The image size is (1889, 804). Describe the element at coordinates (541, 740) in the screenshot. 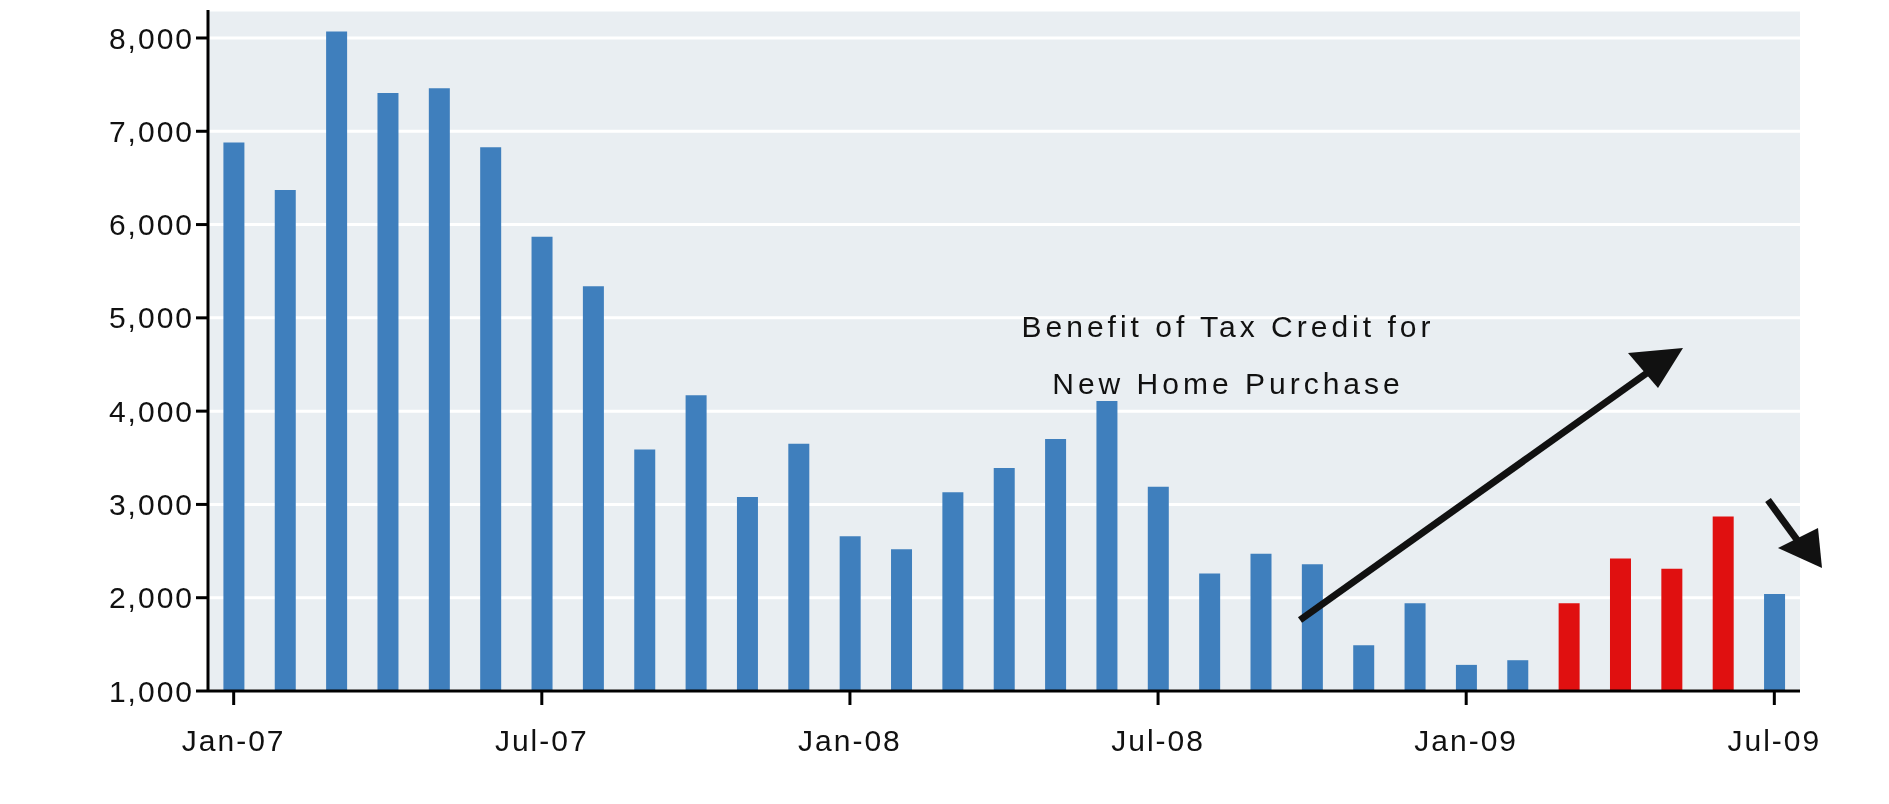

I see `x-tick-label: Jul-07` at that location.